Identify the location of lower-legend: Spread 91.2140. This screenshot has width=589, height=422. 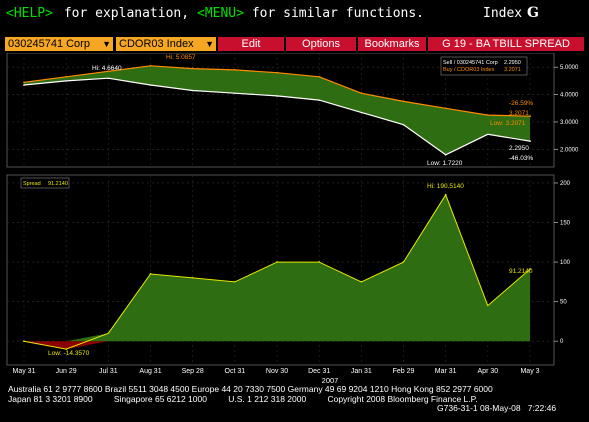
(45, 183).